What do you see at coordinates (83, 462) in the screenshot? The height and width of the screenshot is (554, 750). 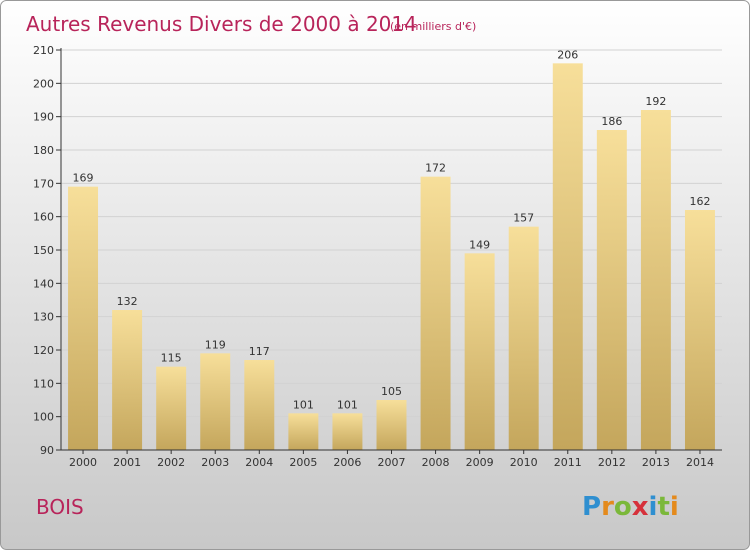 I see `x-tick-label: 2000` at bounding box center [83, 462].